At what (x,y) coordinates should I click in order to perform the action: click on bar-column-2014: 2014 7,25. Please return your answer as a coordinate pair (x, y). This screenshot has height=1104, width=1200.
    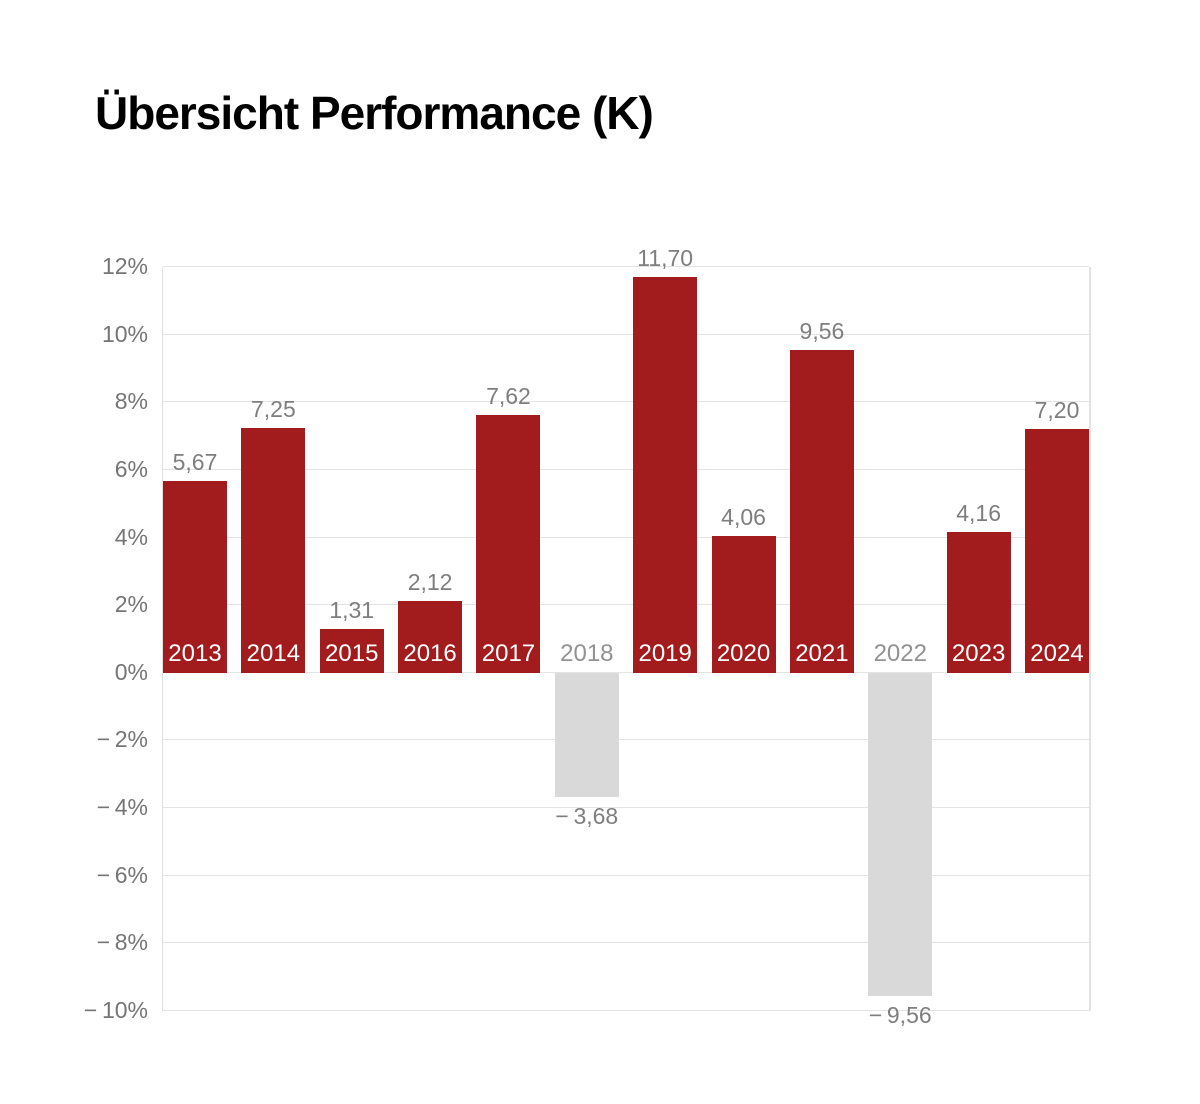
    Looking at the image, I should click on (273, 639).